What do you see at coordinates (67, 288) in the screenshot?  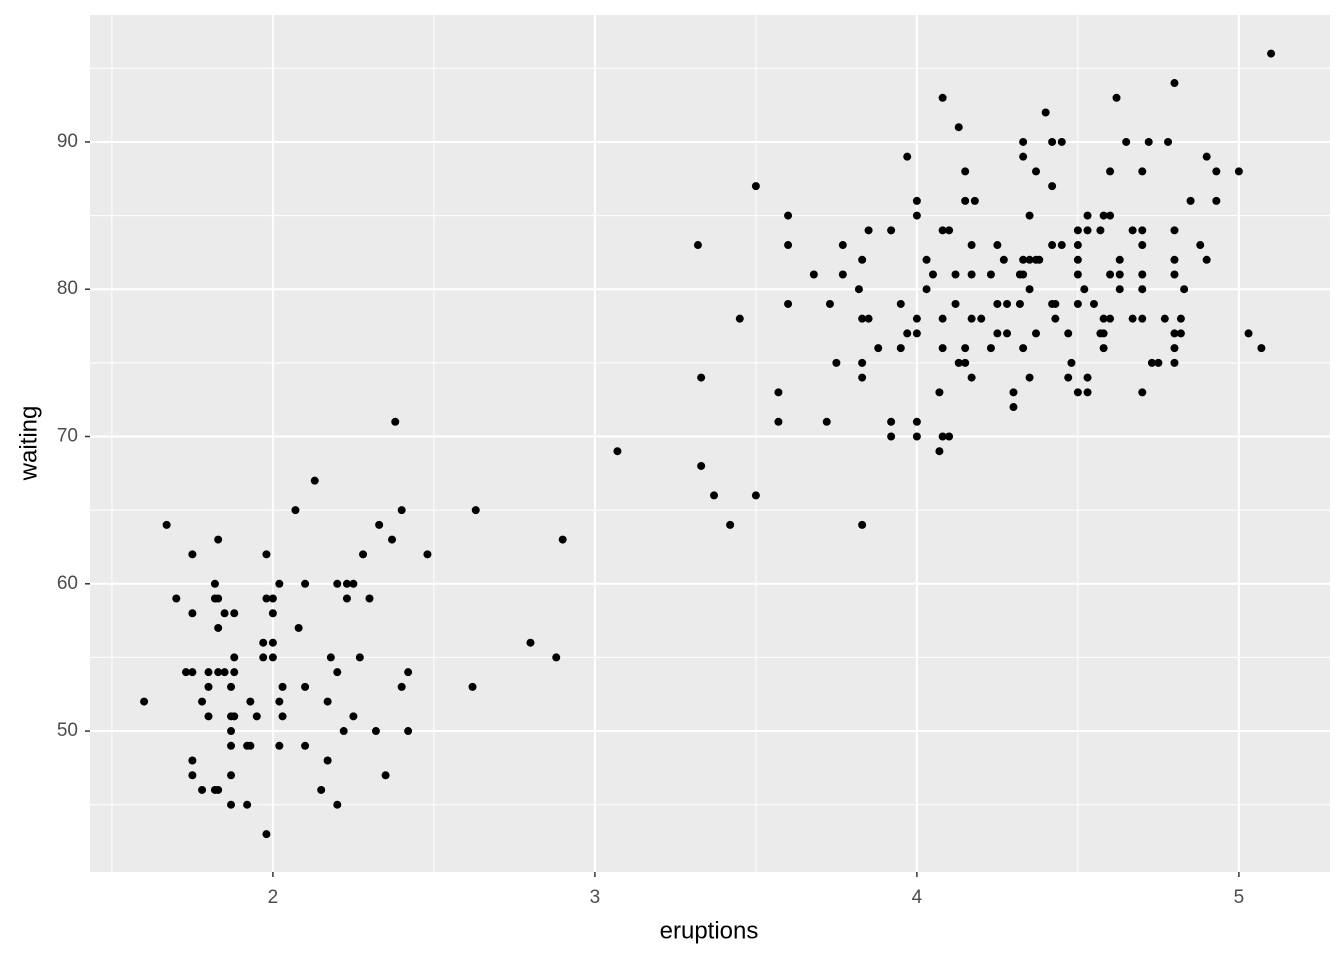 I see `y-tick-label: 80` at bounding box center [67, 288].